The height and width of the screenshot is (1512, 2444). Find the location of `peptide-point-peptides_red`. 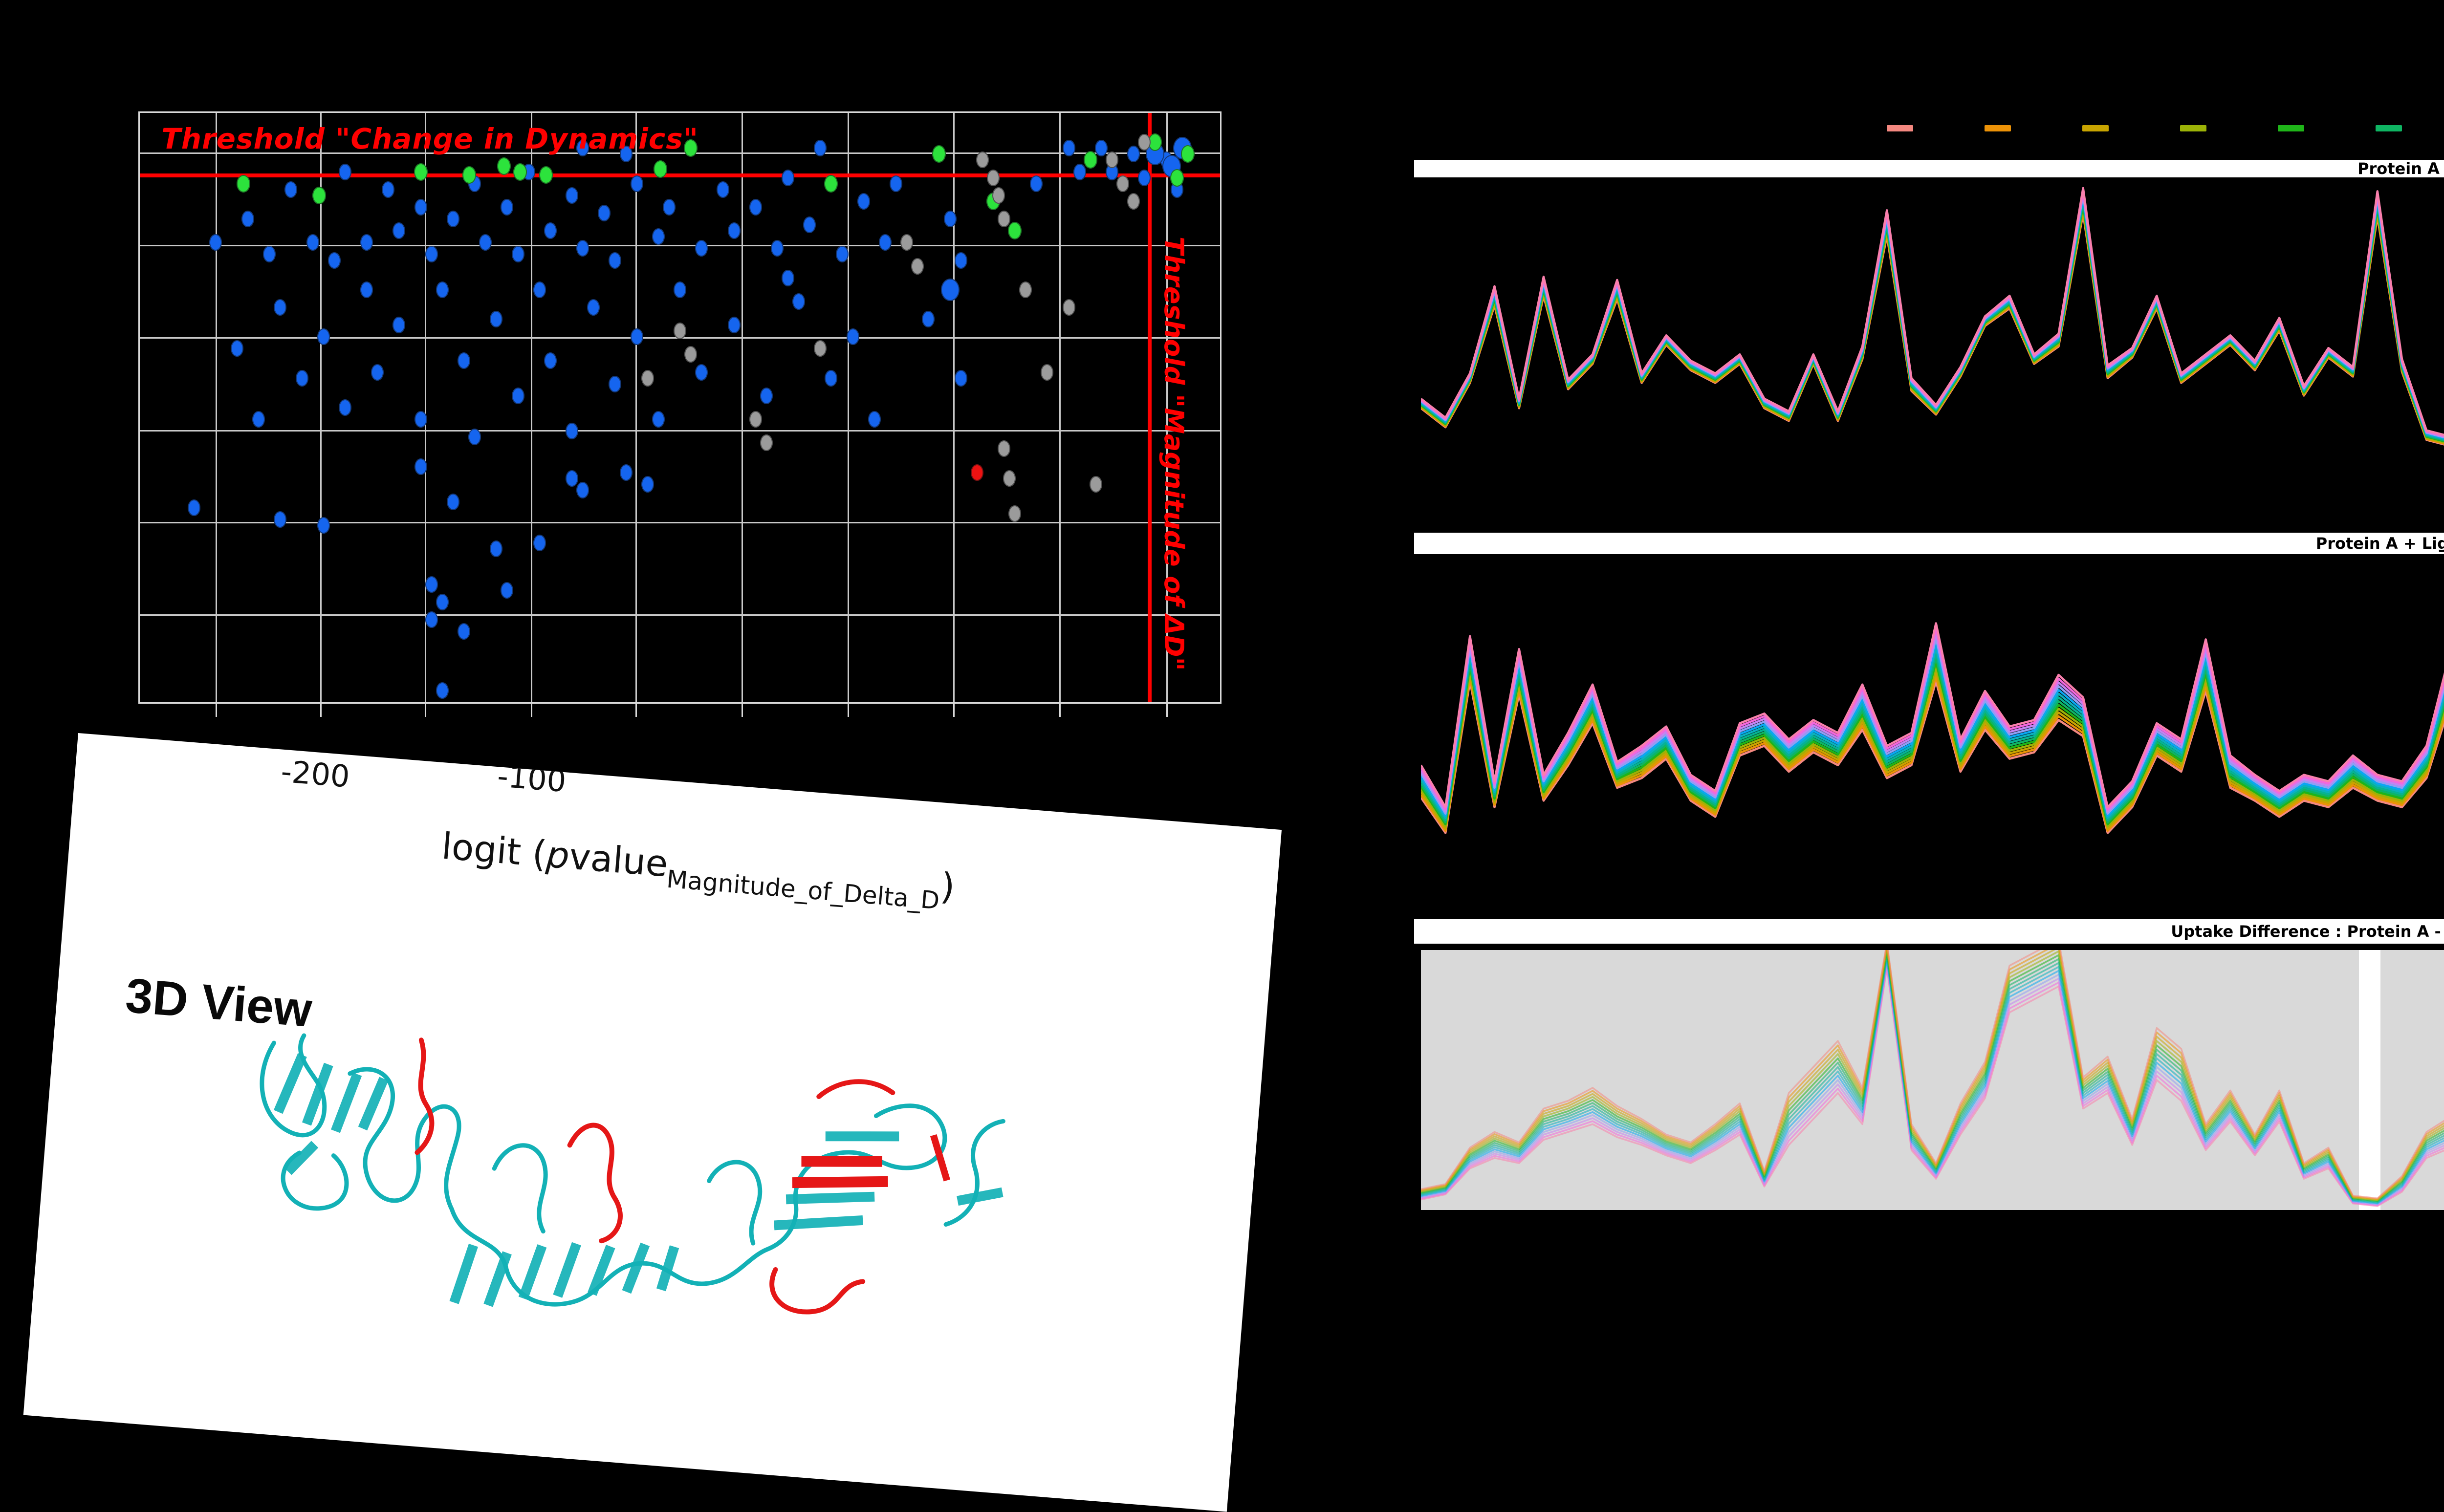

peptide-point-peptides_red is located at coordinates (977, 472).